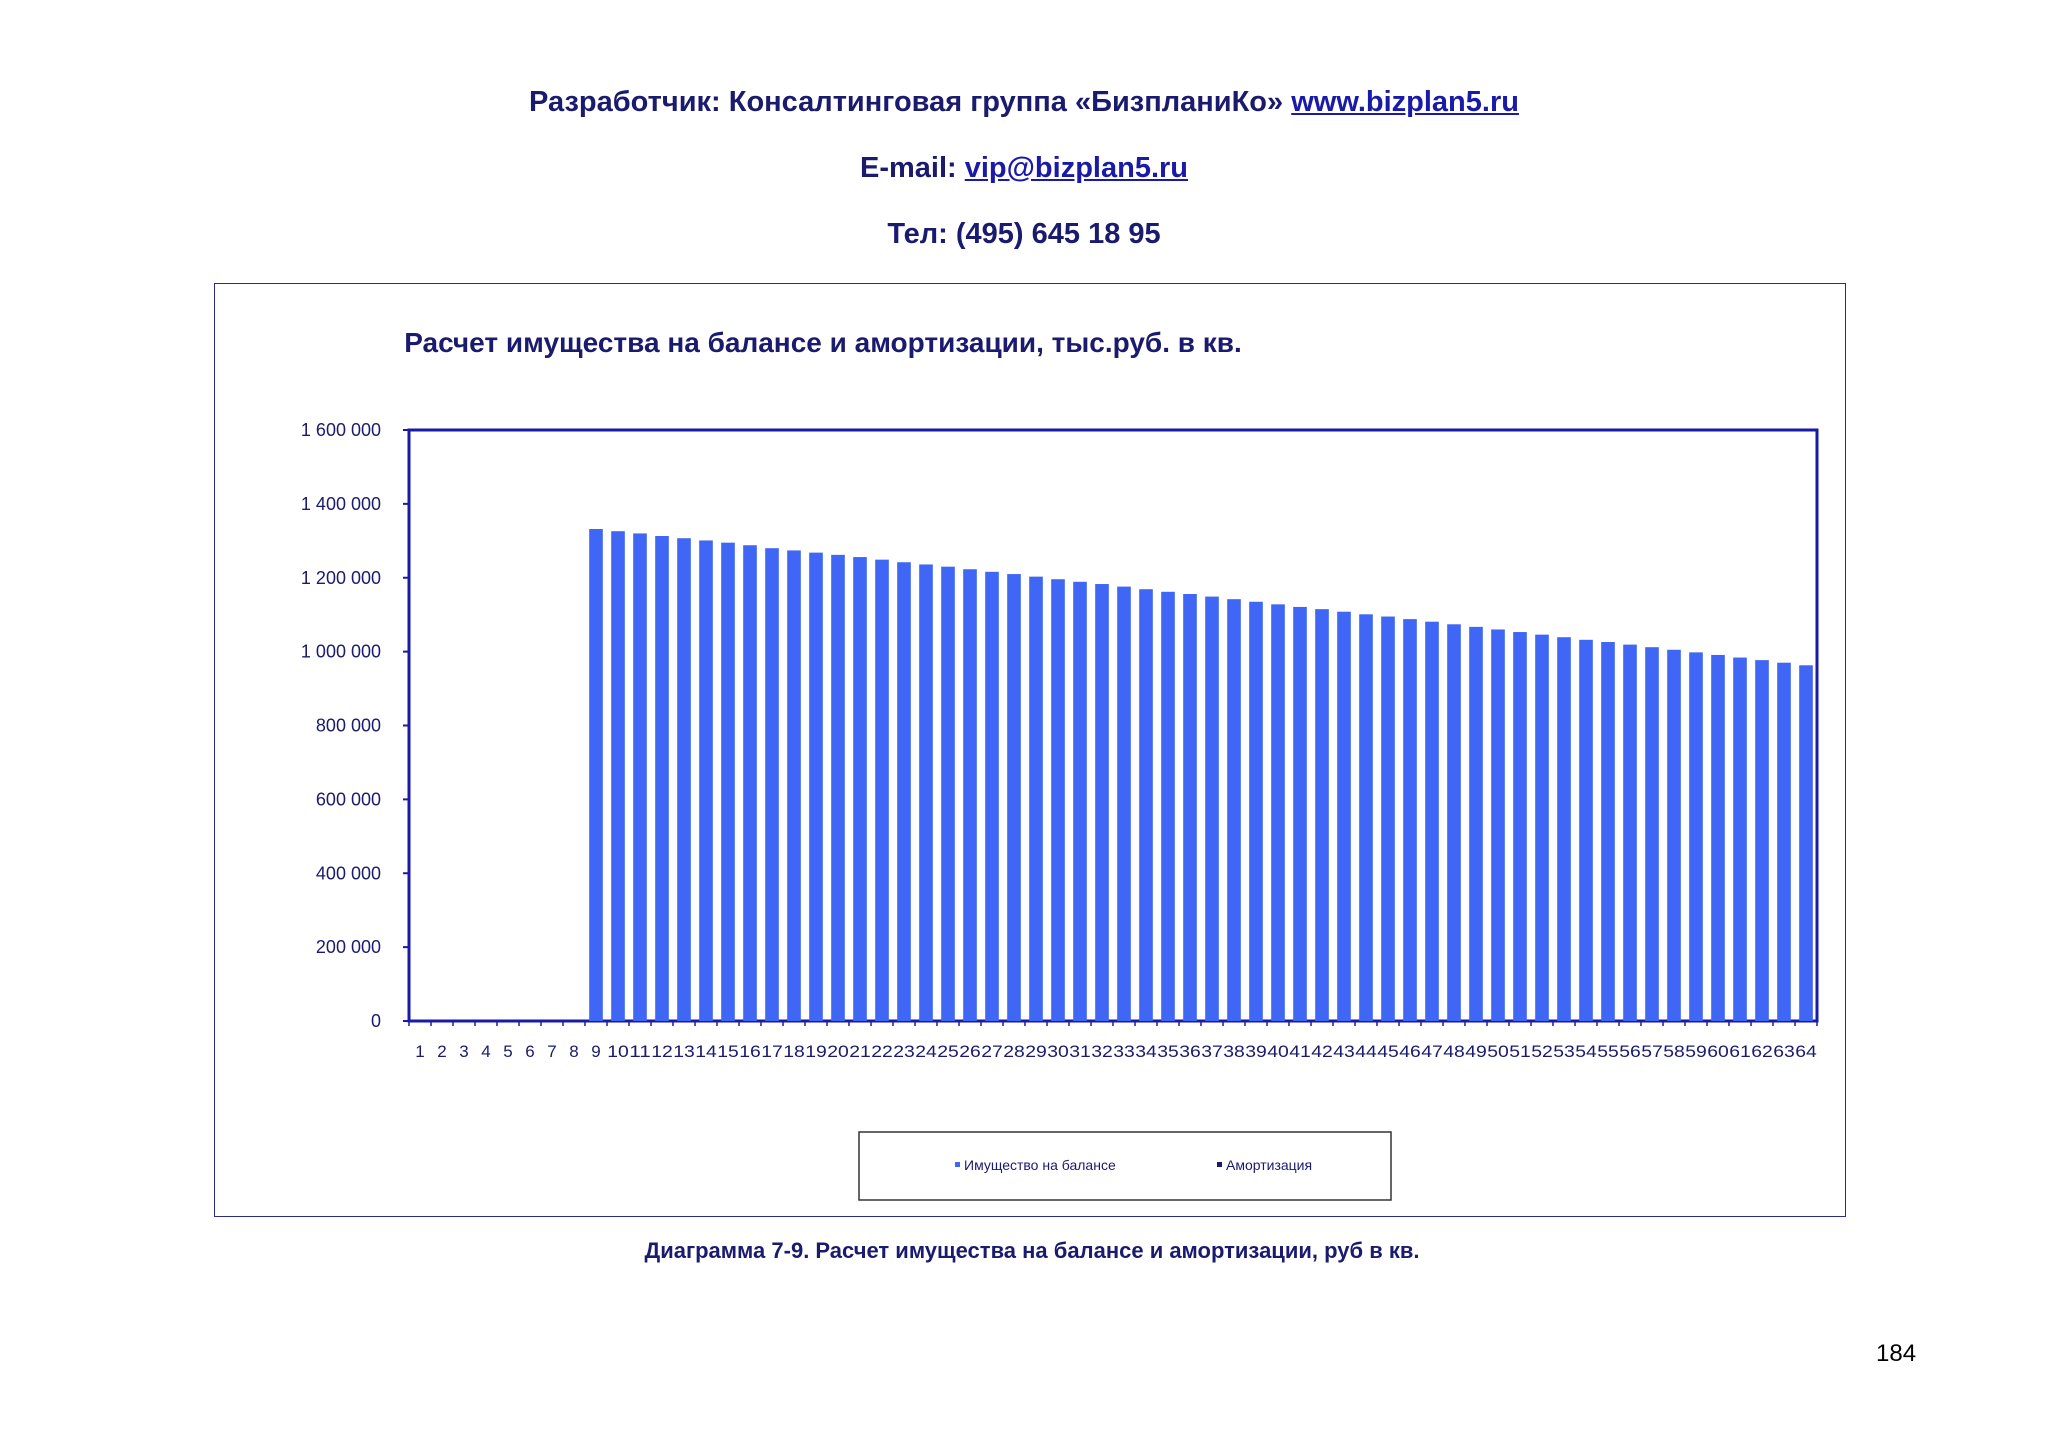  Describe the element at coordinates (376, 1021) in the screenshot. I see `y-tick-label: 0` at that location.